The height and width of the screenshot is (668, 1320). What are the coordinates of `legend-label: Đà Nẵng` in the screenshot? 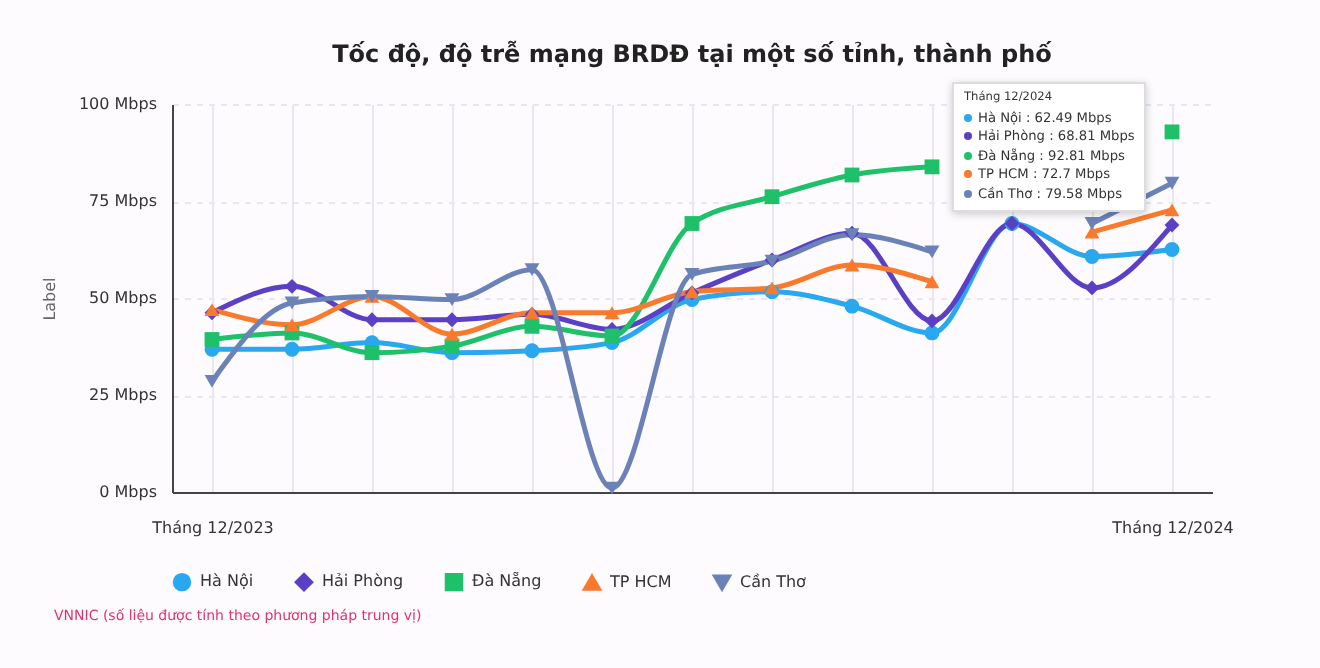 It's located at (507, 581).